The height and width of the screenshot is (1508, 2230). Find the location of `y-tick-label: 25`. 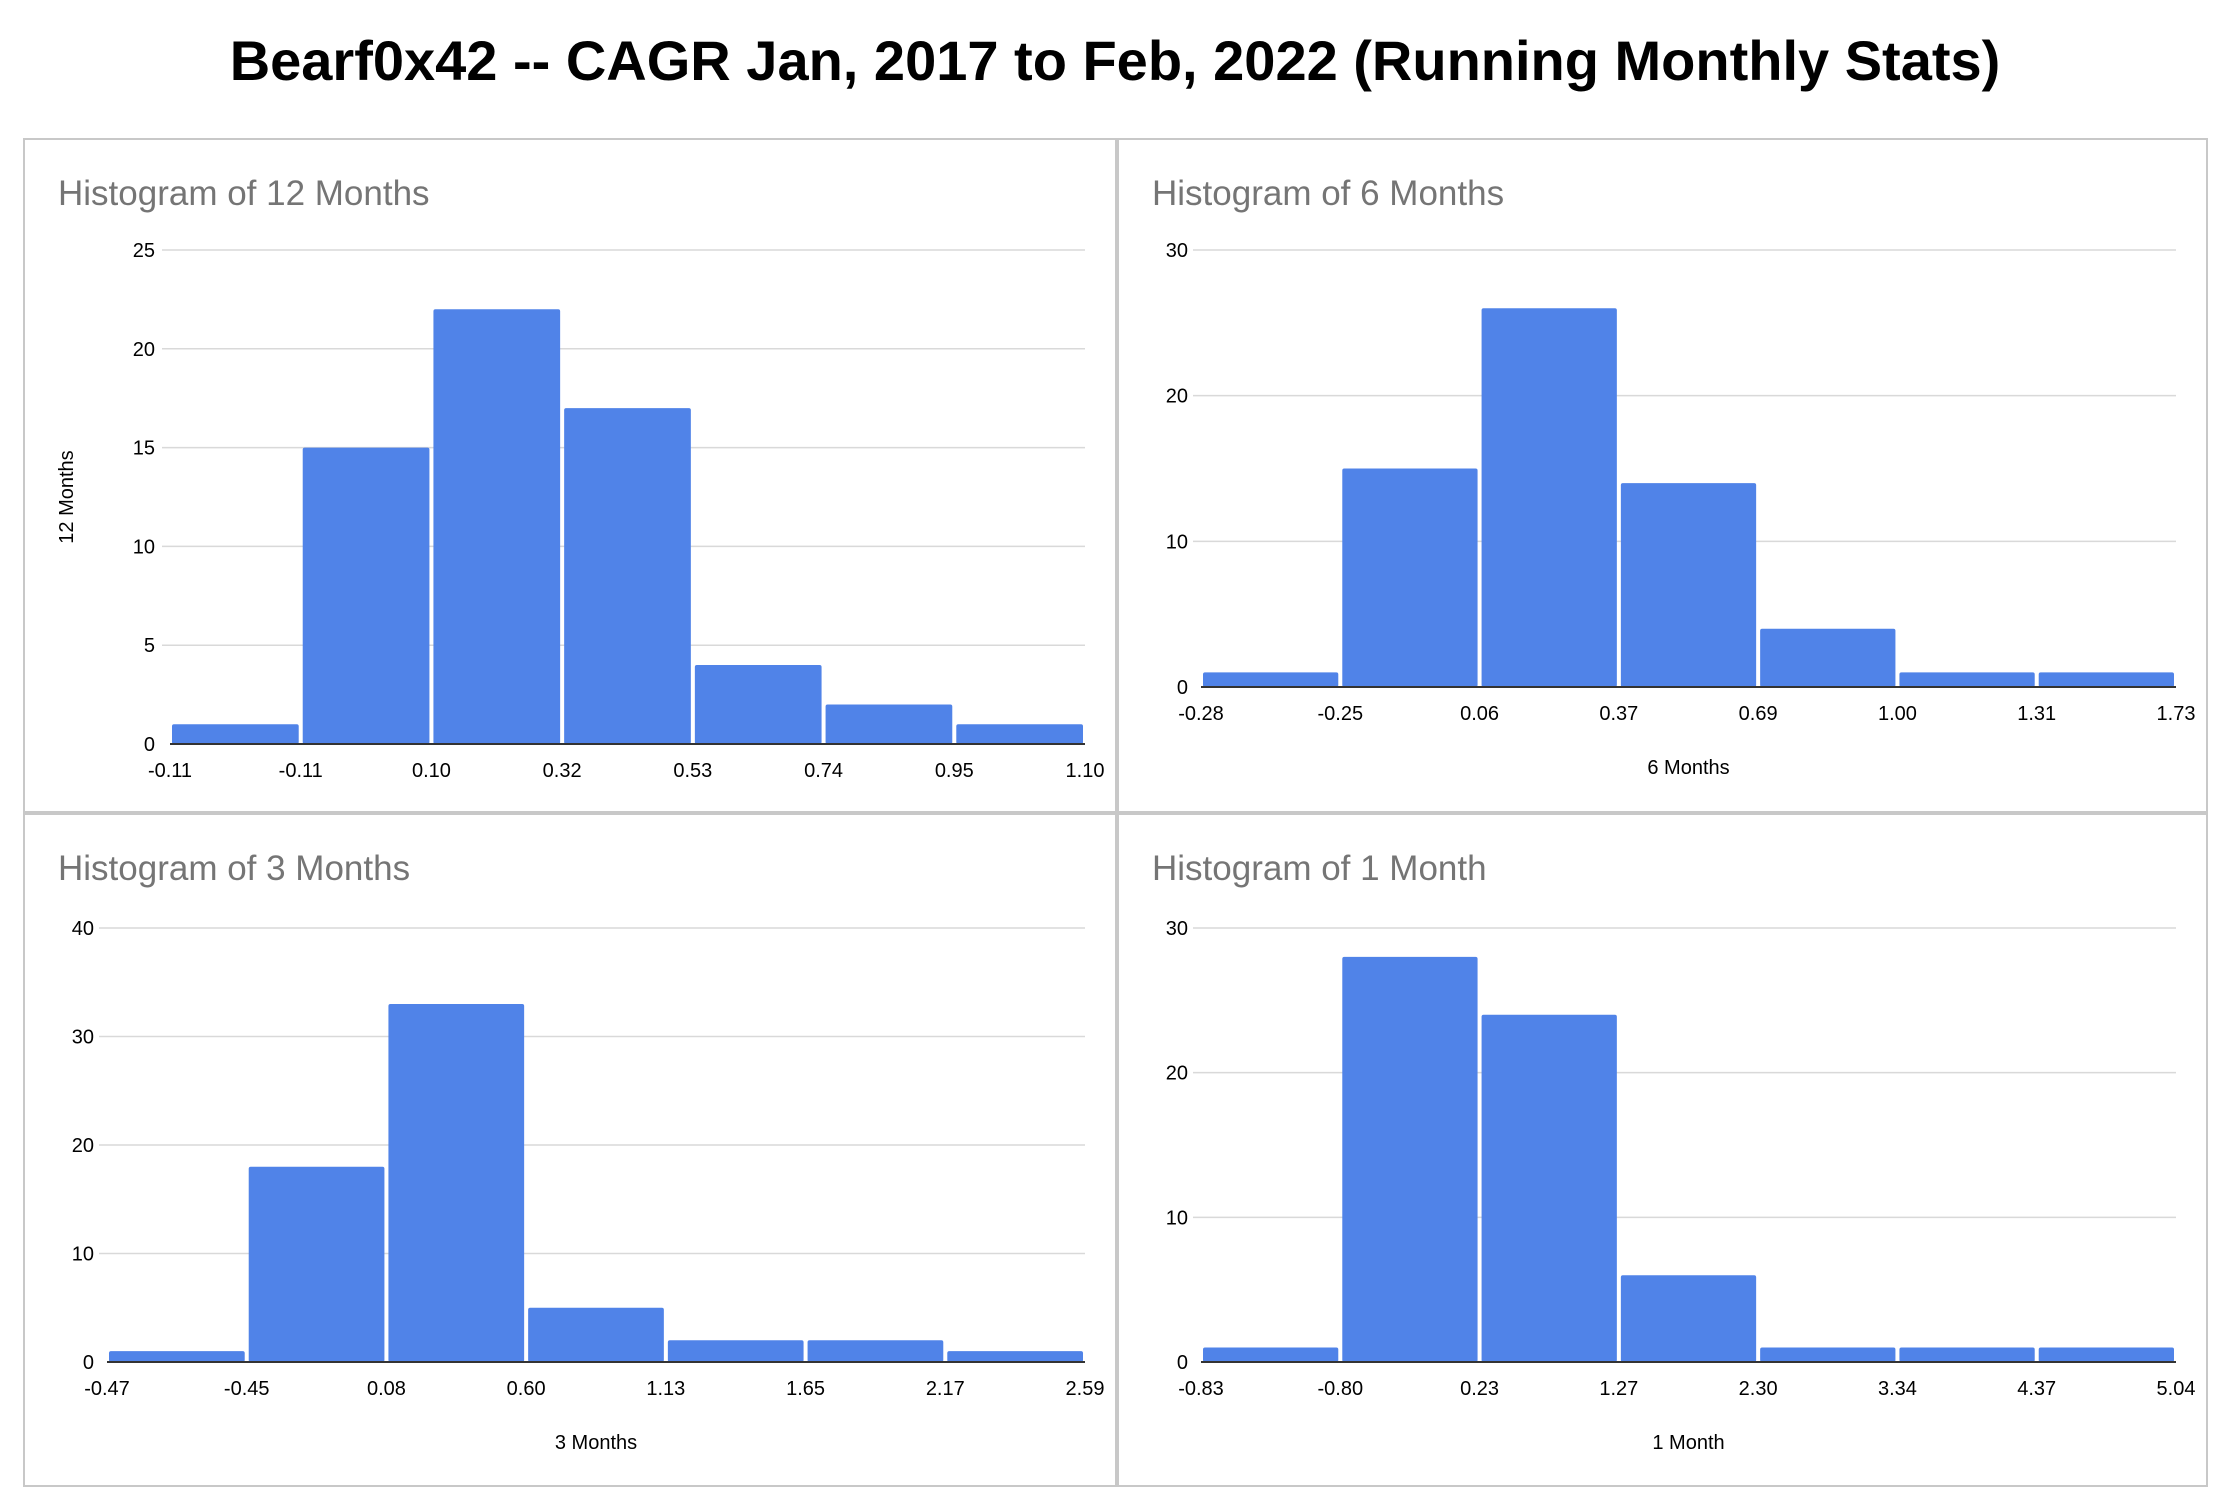

y-tick-label: 25 is located at coordinates (144, 251).